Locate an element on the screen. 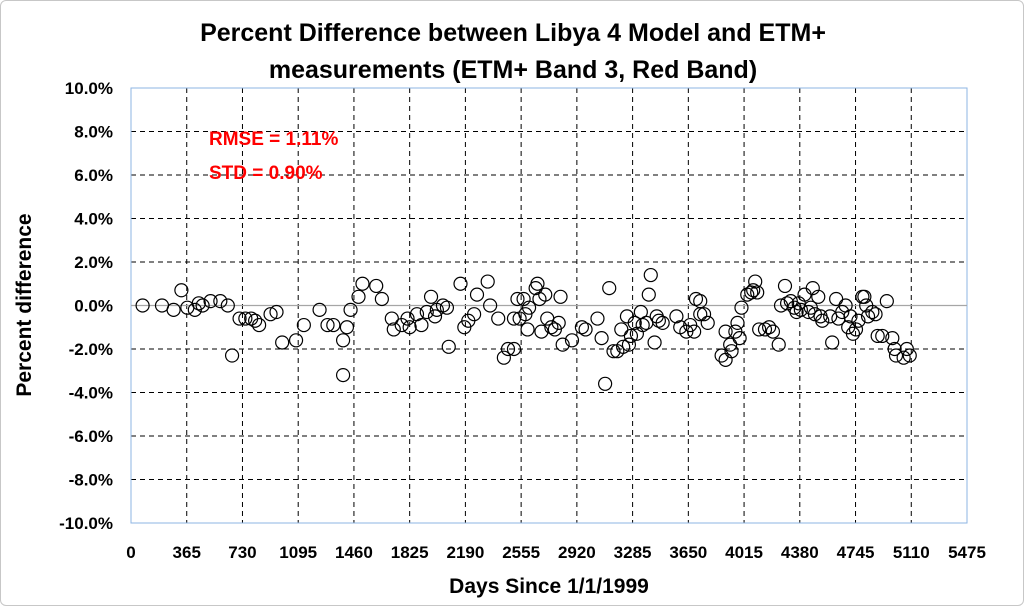 This screenshot has height=607, width=1024. chart-title-line-2: measurements (ETM+ Band 3, Red Band) is located at coordinates (513, 70).